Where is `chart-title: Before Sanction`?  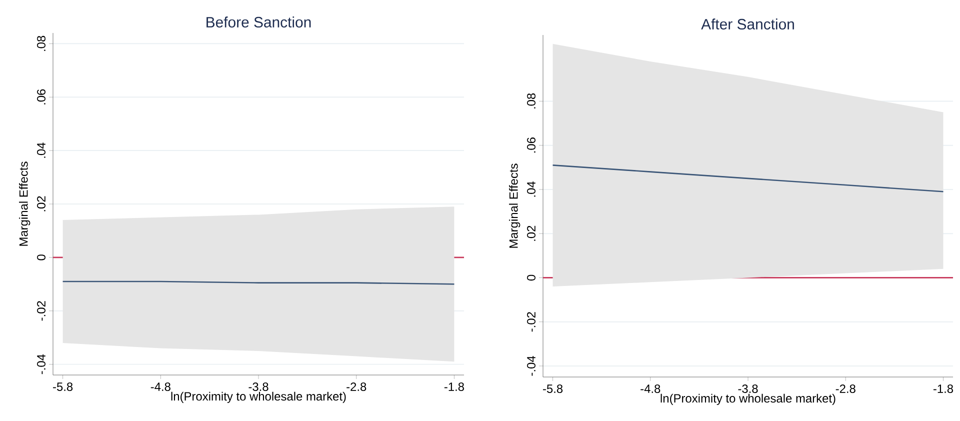
chart-title: Before Sanction is located at coordinates (258, 22).